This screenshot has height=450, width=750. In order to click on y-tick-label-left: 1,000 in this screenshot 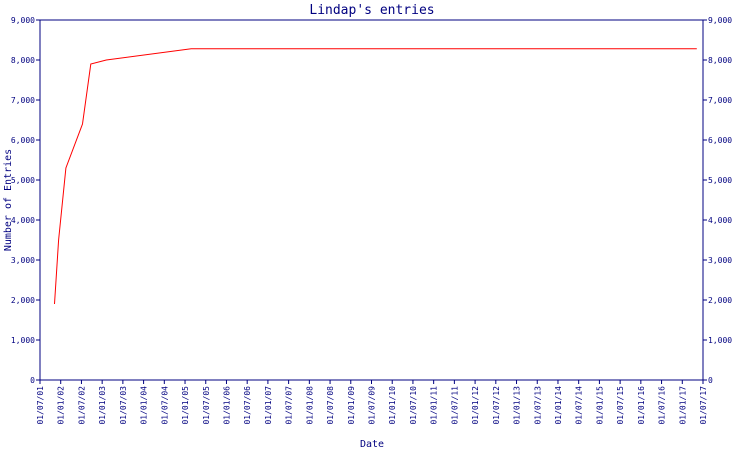, I will do `click(23, 340)`.